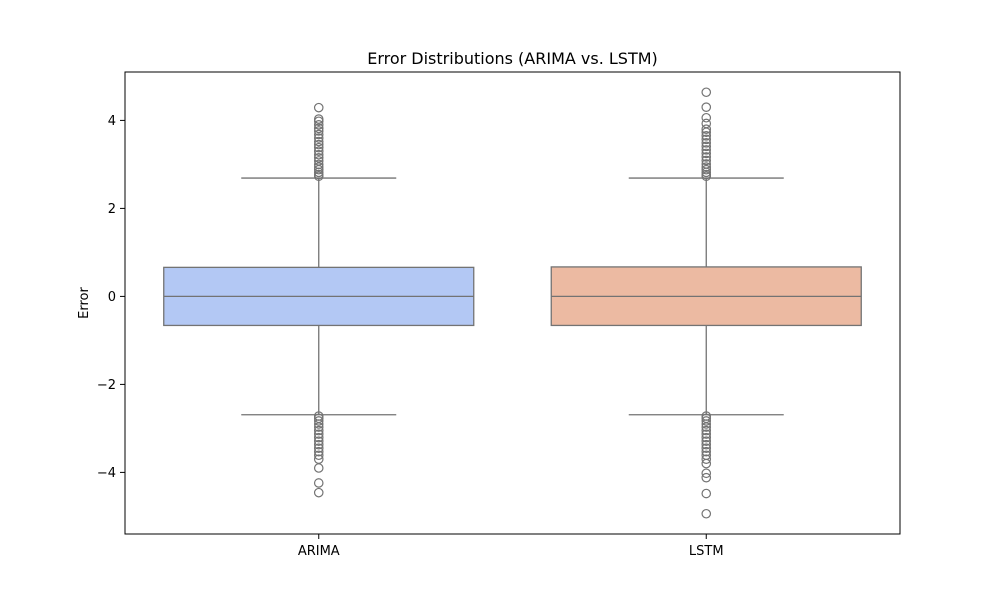  Describe the element at coordinates (512, 58) in the screenshot. I see `chart-title: Error Distributions (ARIMA vs. LSTM)` at that location.